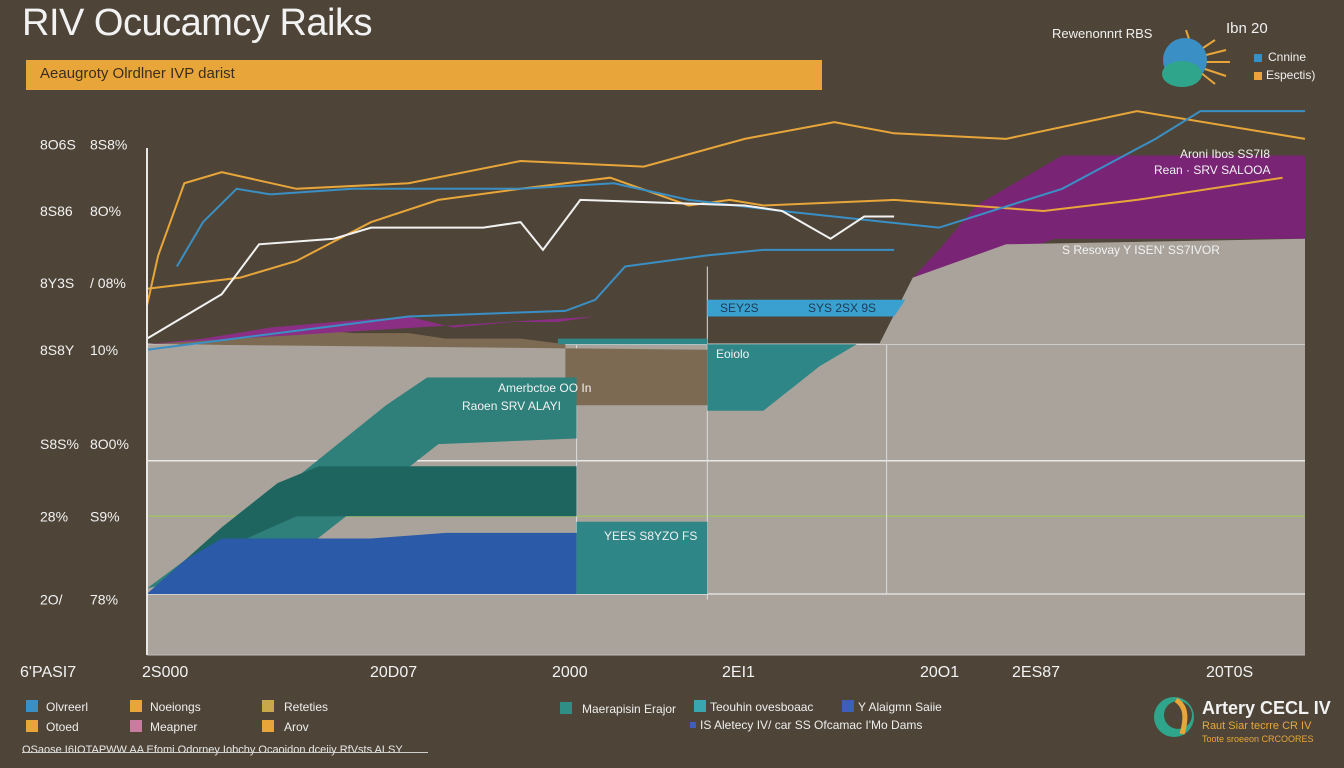  Describe the element at coordinates (48, 672) in the screenshot. I see `x-tick-label: 6'PASI7` at that location.